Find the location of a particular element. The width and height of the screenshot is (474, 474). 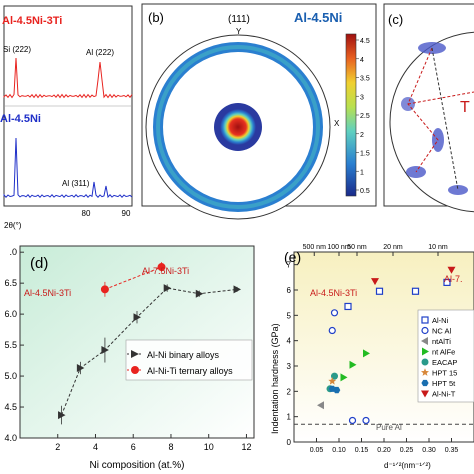

panel-e-xtick-label: 0.25 is located at coordinates (407, 450).